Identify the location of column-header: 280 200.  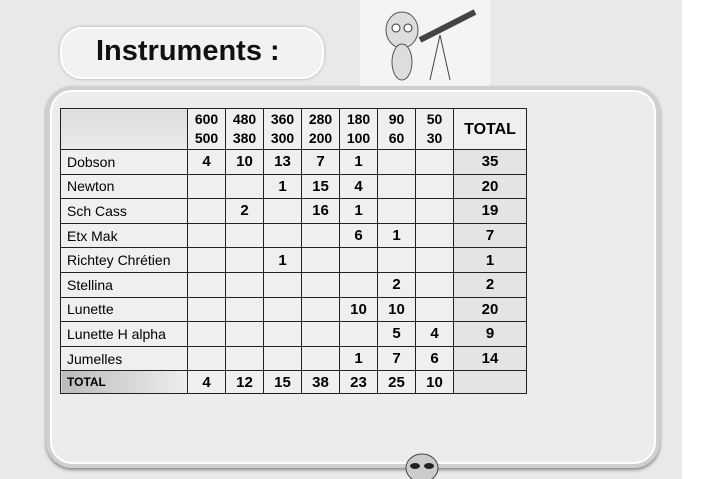
(320, 129).